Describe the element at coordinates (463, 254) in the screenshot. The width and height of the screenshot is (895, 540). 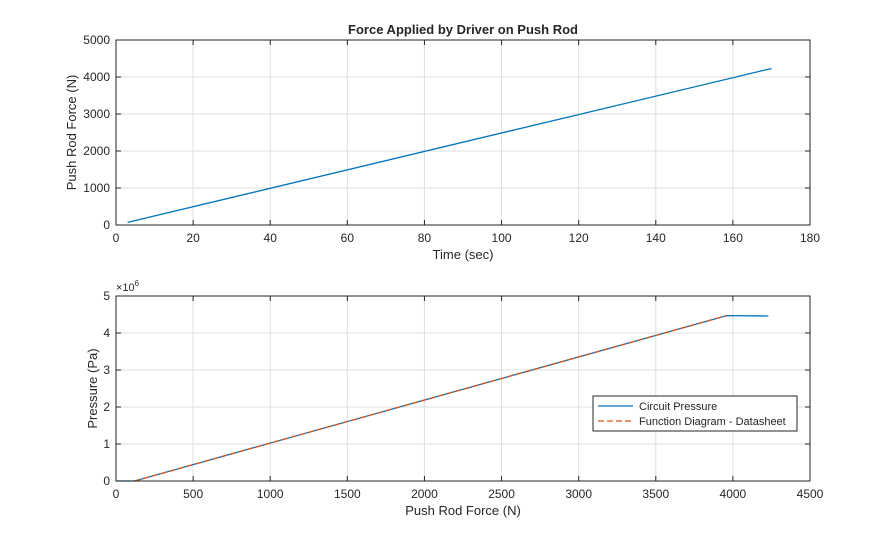
I see `x-axis-label: Time (sec)` at that location.